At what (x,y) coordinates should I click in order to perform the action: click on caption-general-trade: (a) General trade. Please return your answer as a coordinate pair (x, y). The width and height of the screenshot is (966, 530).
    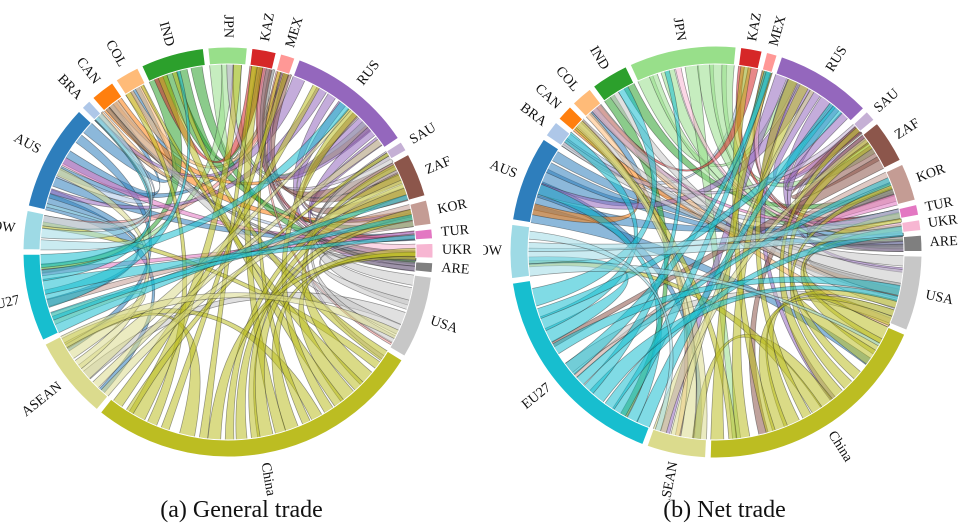
    Looking at the image, I should click on (241, 510).